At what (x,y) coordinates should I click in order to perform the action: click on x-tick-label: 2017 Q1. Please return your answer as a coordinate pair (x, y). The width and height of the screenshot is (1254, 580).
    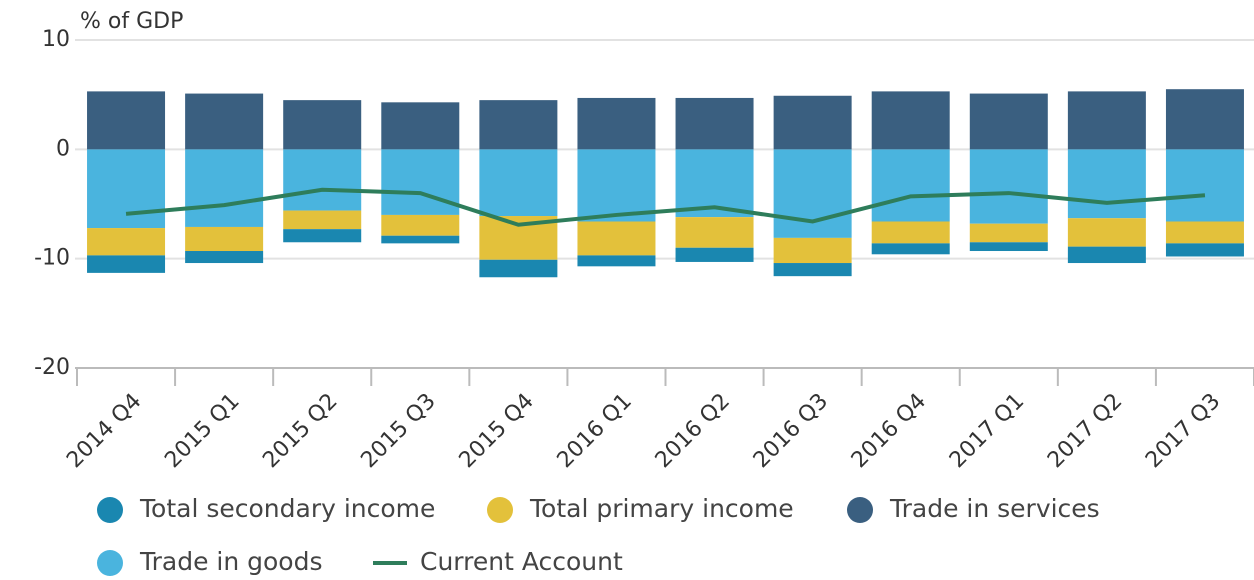
    Looking at the image, I should click on (987, 431).